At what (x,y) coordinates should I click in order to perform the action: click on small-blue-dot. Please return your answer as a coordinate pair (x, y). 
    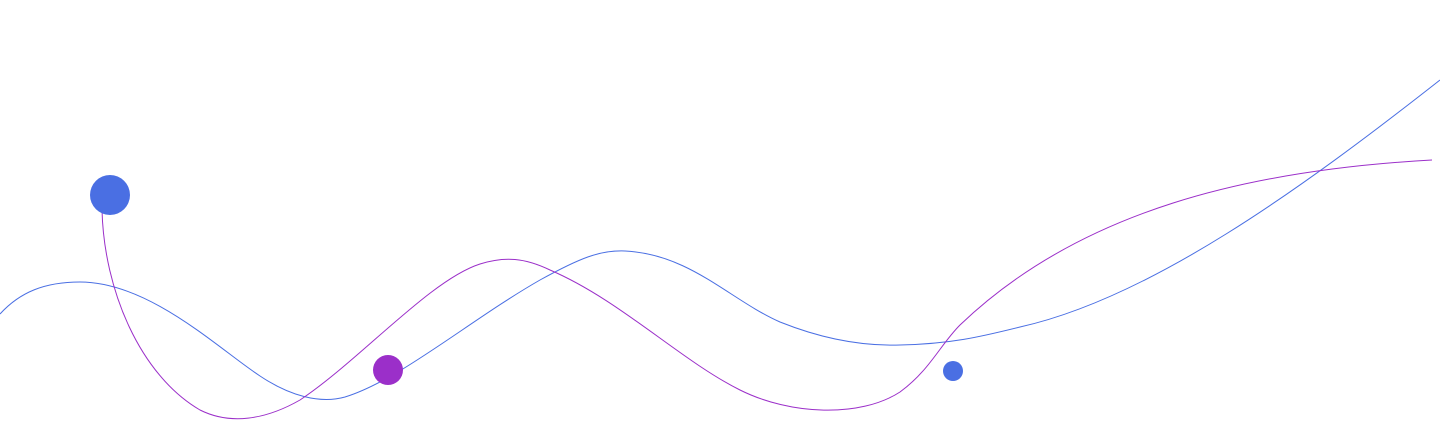
    Looking at the image, I should click on (953, 371).